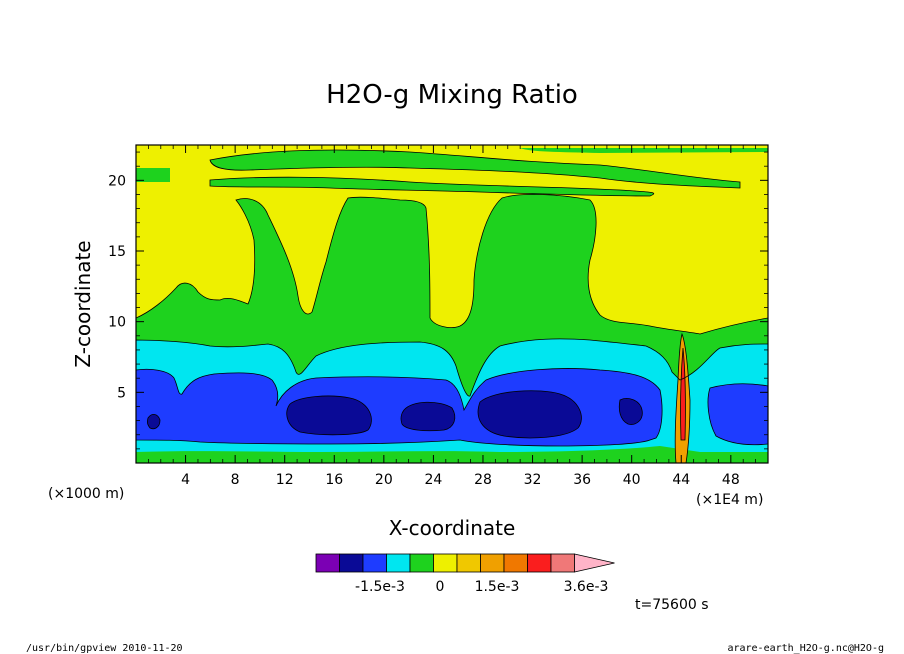 The image size is (904, 654). What do you see at coordinates (285, 480) in the screenshot?
I see `x-tick-label: 12` at bounding box center [285, 480].